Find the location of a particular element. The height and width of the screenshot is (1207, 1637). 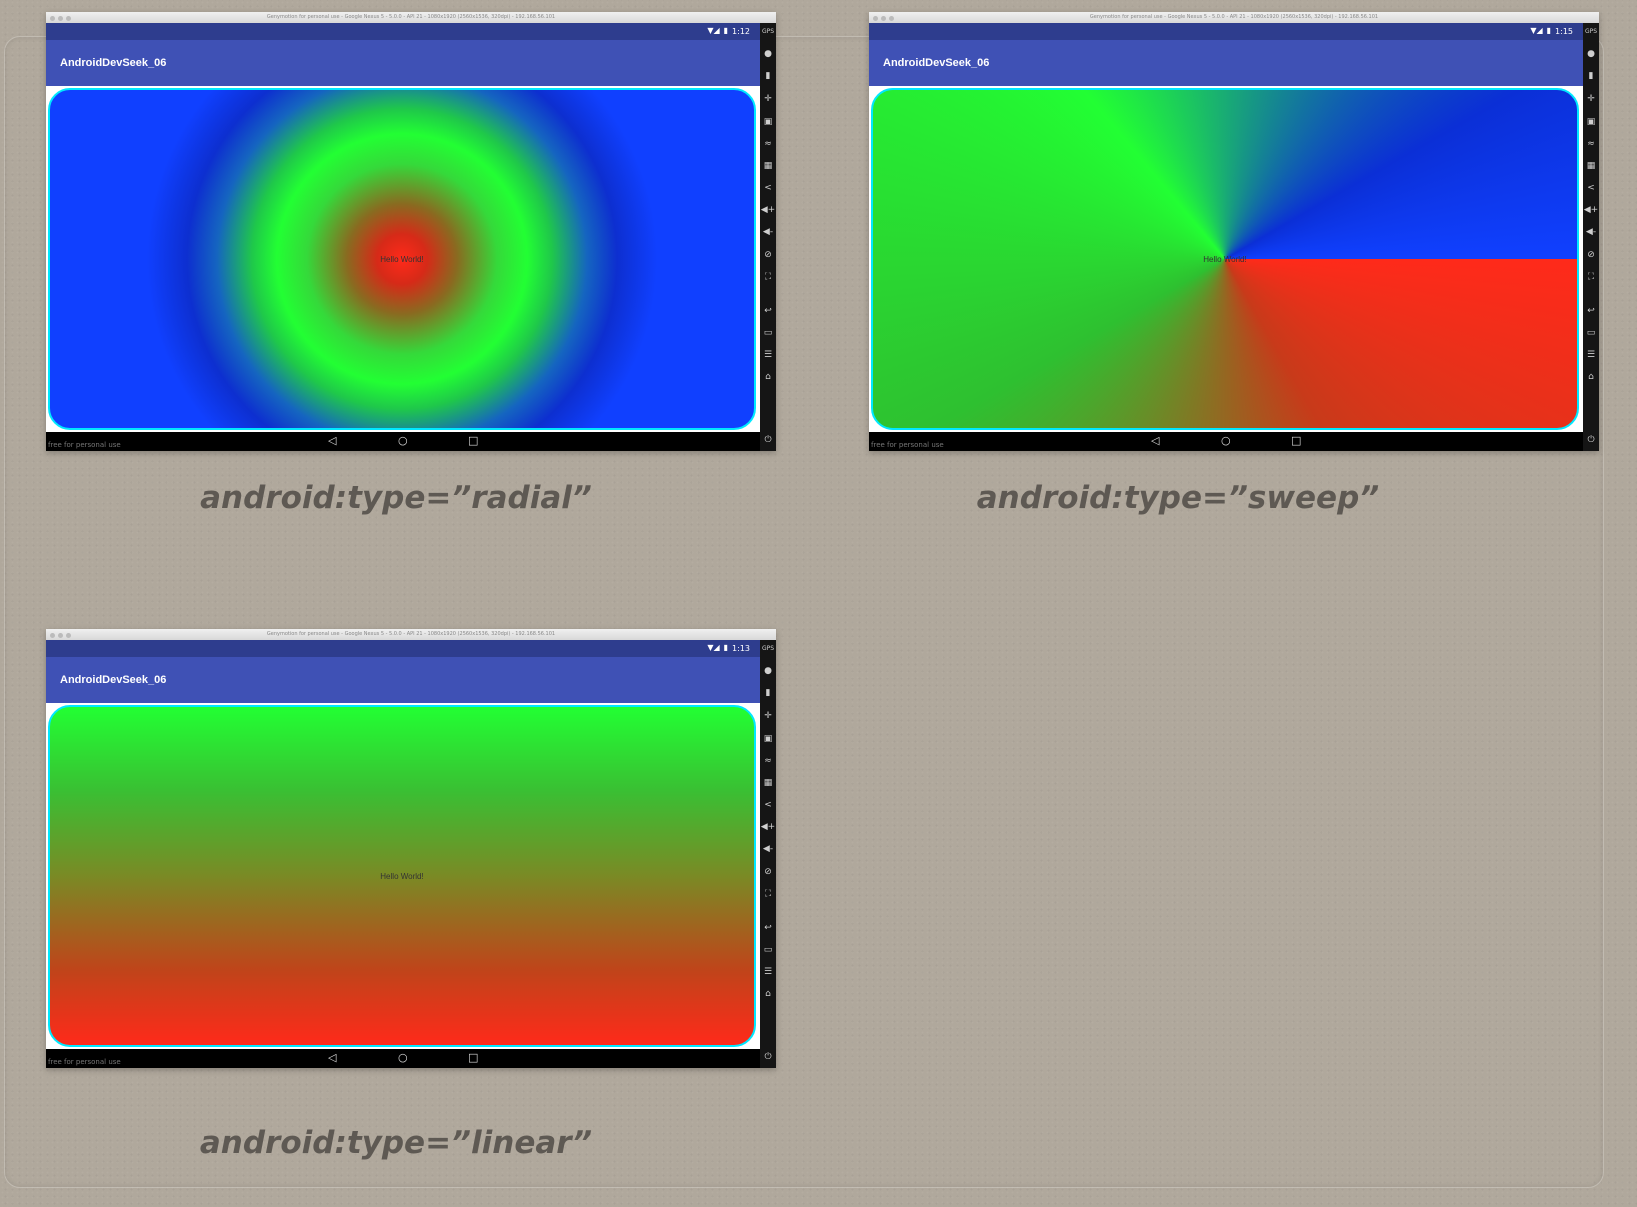

gradient-shape-sweep: Hello World! is located at coordinates (1225, 259).